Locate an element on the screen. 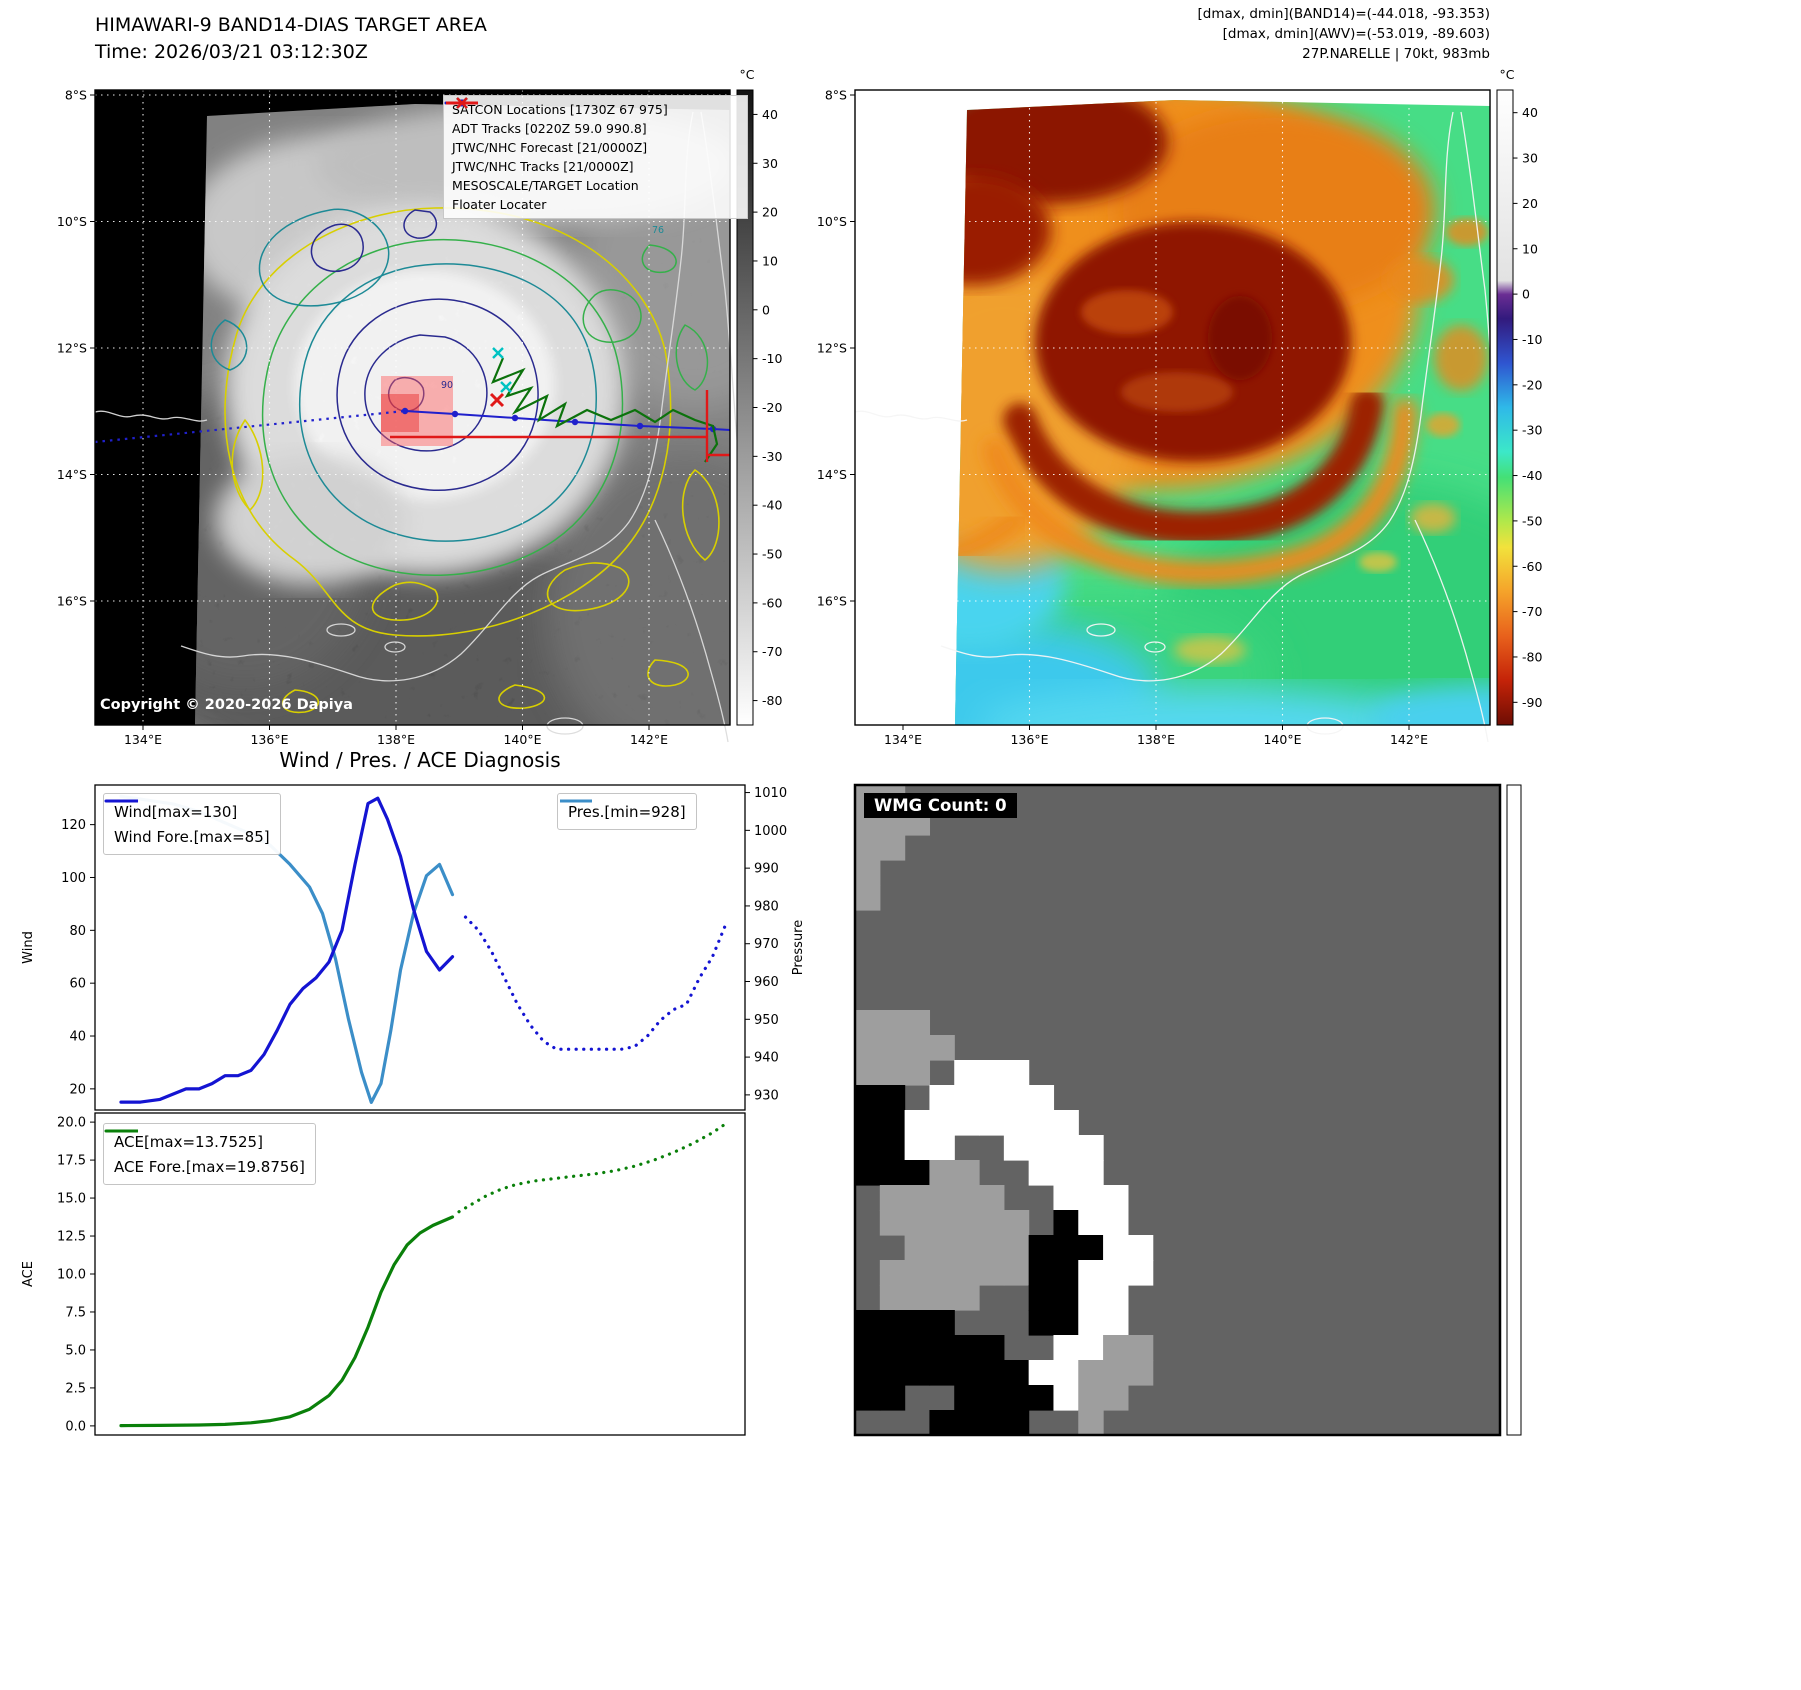 This screenshot has height=1690, width=1801. colorbar-tick-label: 0 is located at coordinates (766, 309).